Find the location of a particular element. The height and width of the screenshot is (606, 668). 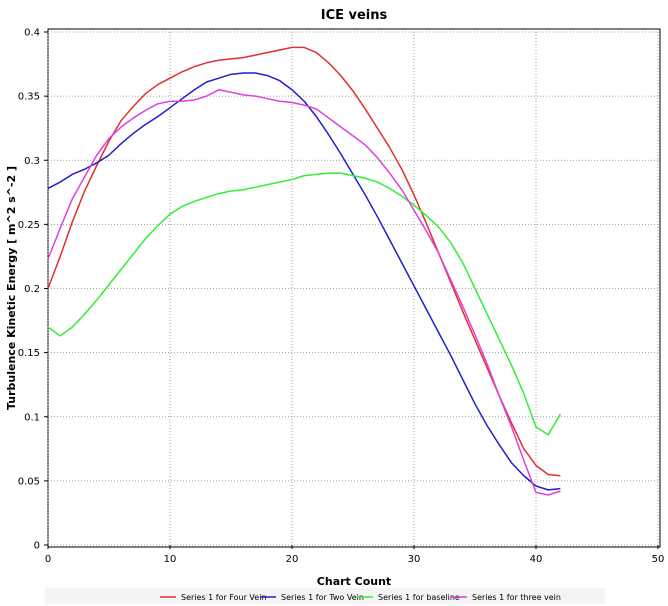

legend-label: Series 1 for Two Vein is located at coordinates (322, 597).